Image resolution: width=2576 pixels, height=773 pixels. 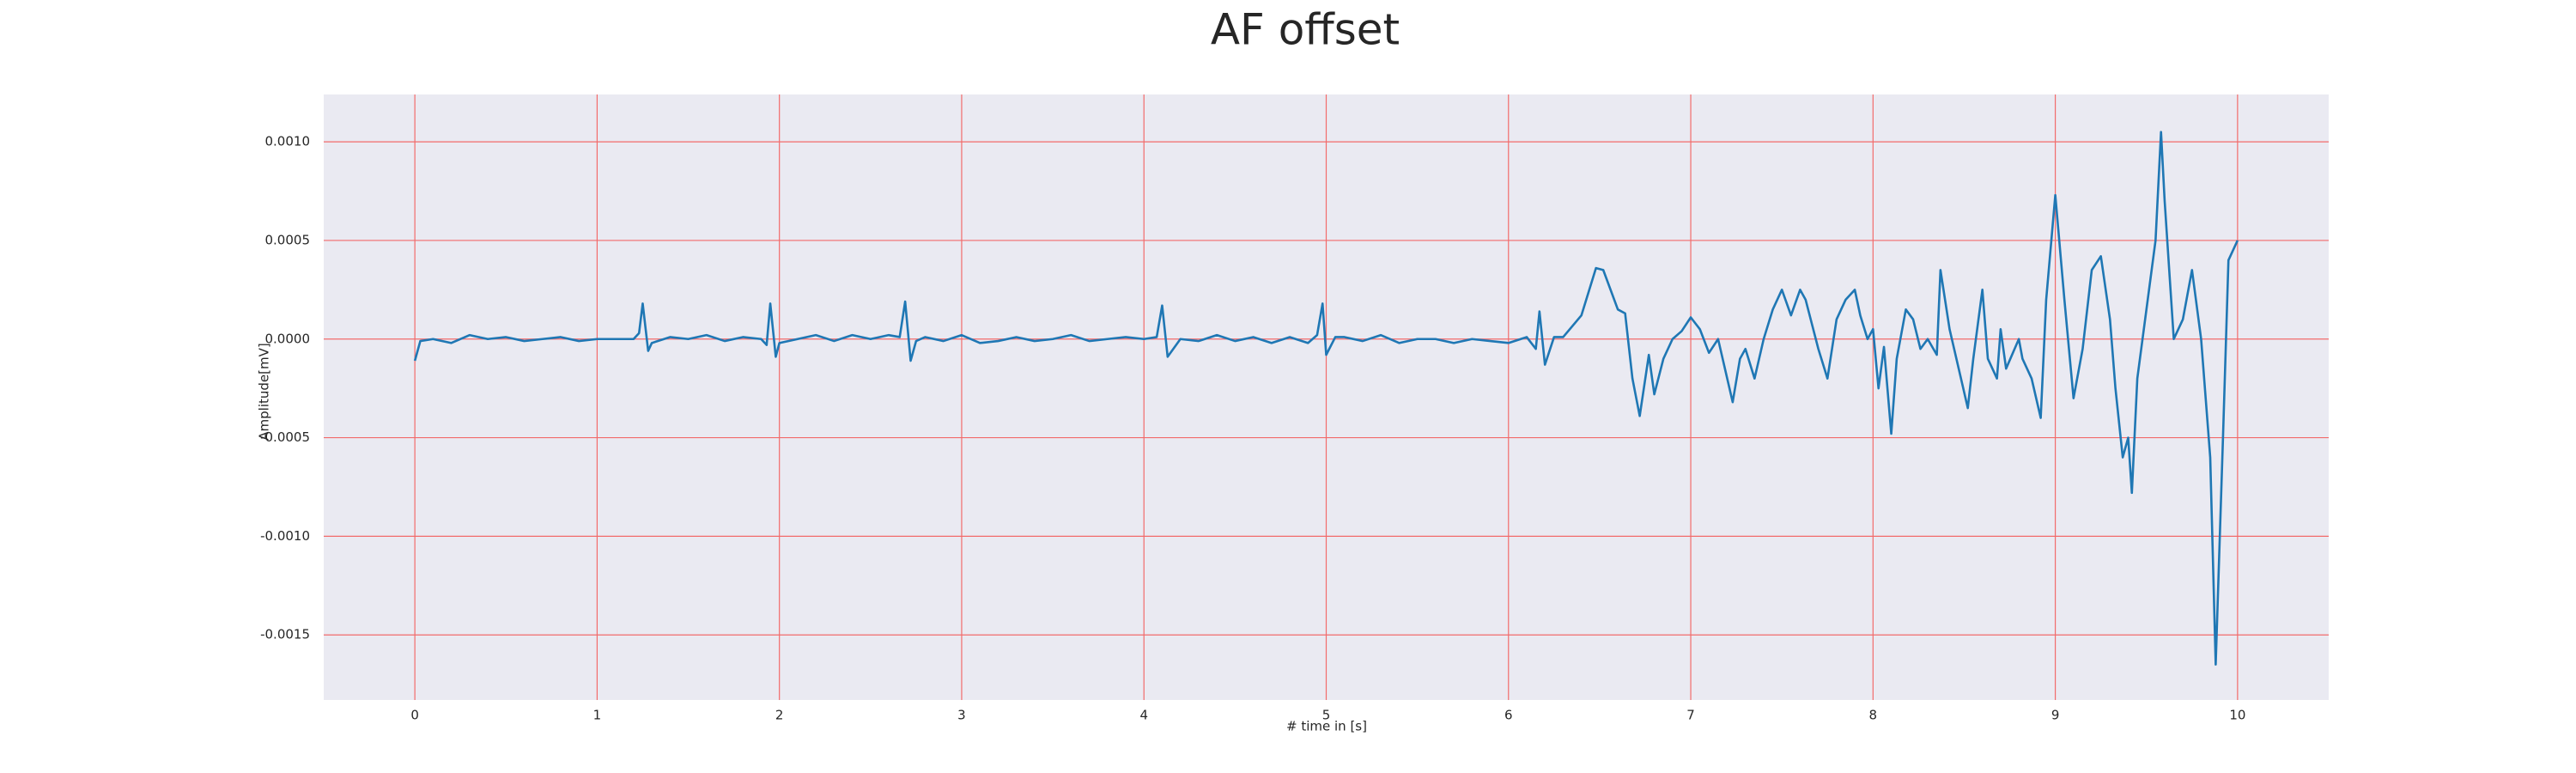 I want to click on y-axis-label: Amplitude[mV], so click(x=264, y=391).